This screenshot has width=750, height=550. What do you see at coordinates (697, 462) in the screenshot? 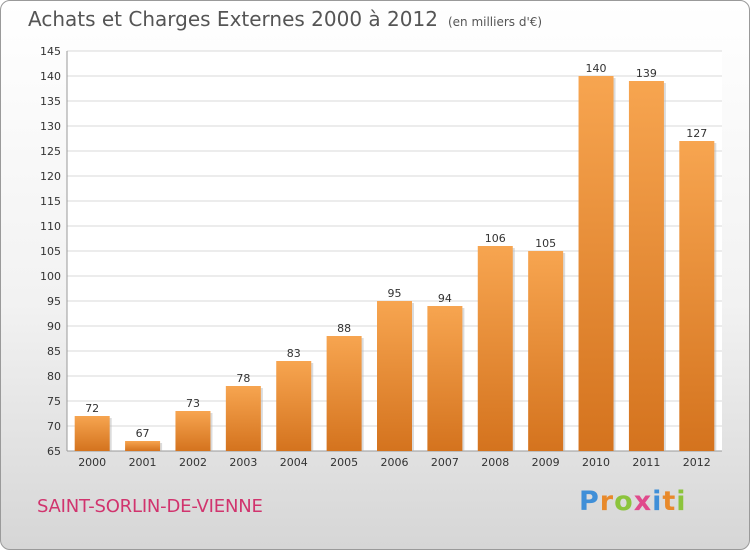
I see `x-tick-label: 2012` at bounding box center [697, 462].